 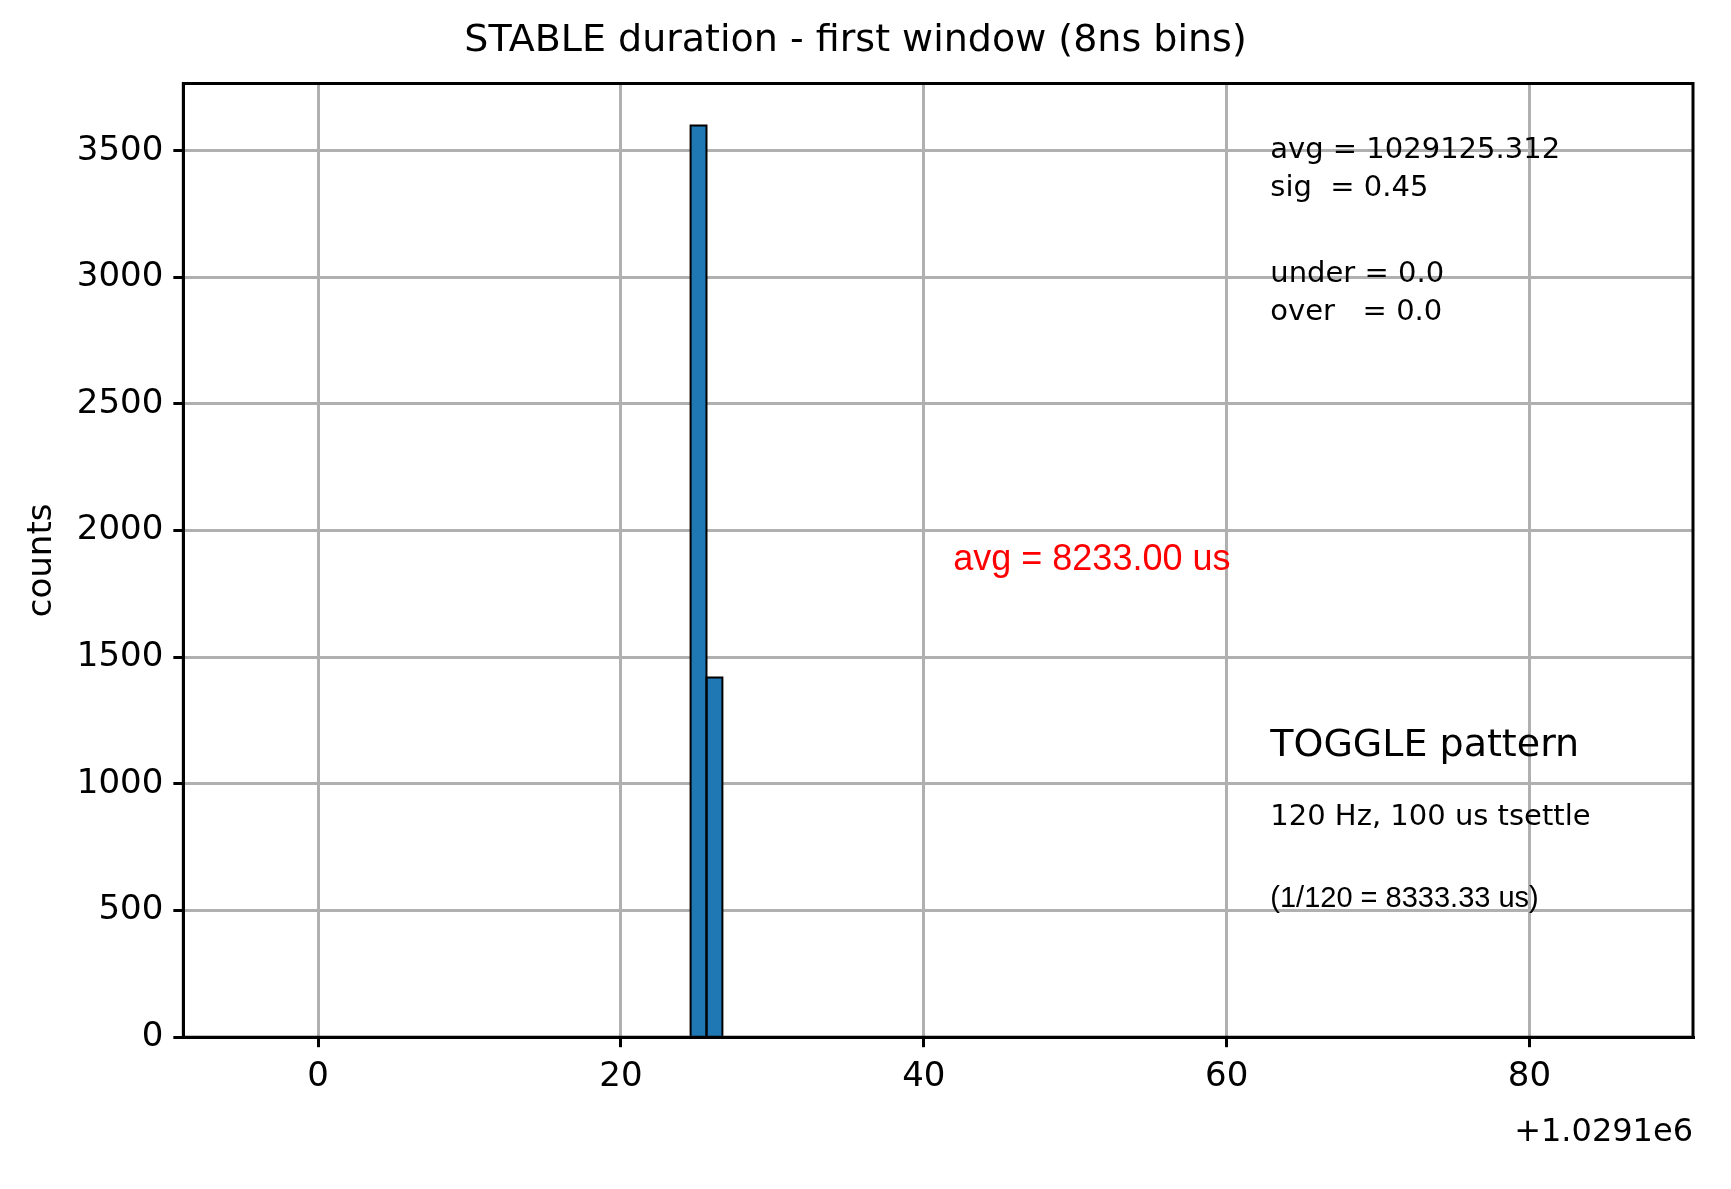 I want to click on x-tick-label: 60, so click(x=1226, y=1074).